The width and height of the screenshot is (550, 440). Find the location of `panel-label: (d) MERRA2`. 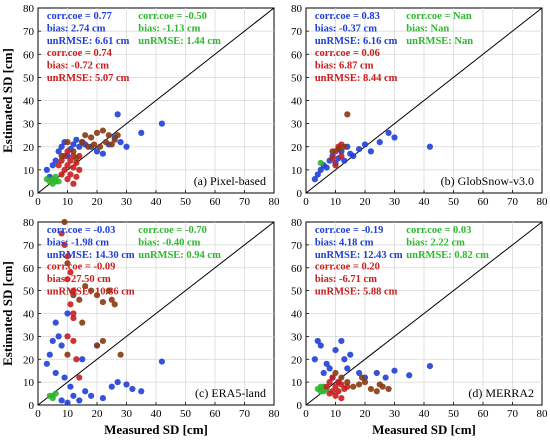

panel-label: (d) MERRA2 is located at coordinates (501, 393).